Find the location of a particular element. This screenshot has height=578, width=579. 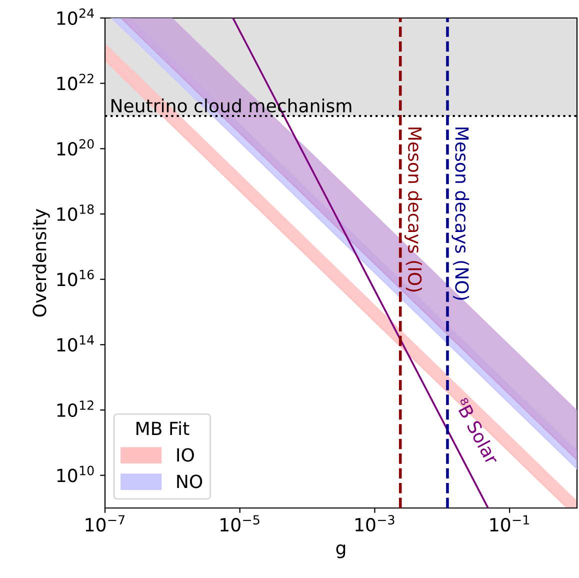

y-tick-label: 10$^{10}$ is located at coordinates (75, 474).